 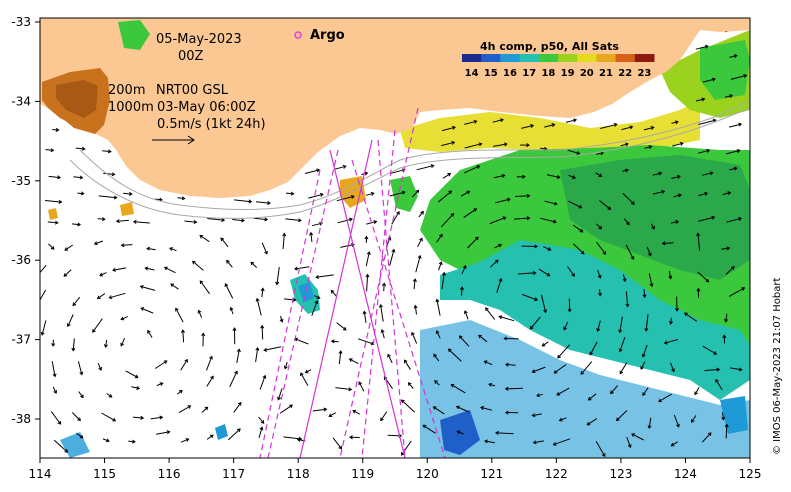 I want to click on colorbar-tick-label: 20, so click(x=587, y=73).